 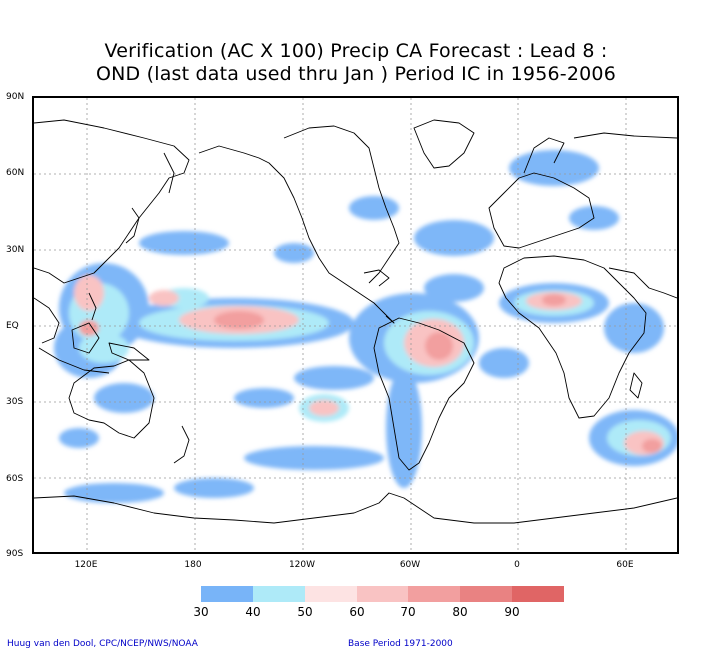 I want to click on legend-tick-80: 80, so click(x=460, y=612).